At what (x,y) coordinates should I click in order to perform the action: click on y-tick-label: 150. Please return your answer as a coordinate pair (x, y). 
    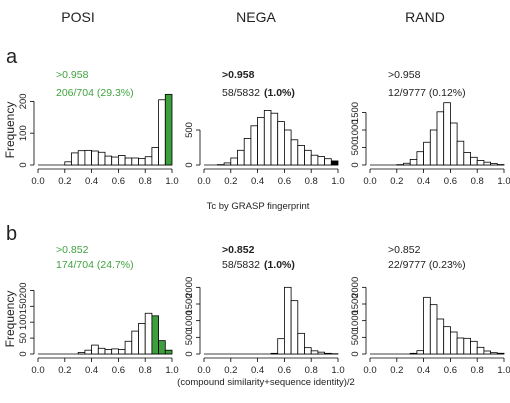
    Looking at the image, I should click on (23, 306).